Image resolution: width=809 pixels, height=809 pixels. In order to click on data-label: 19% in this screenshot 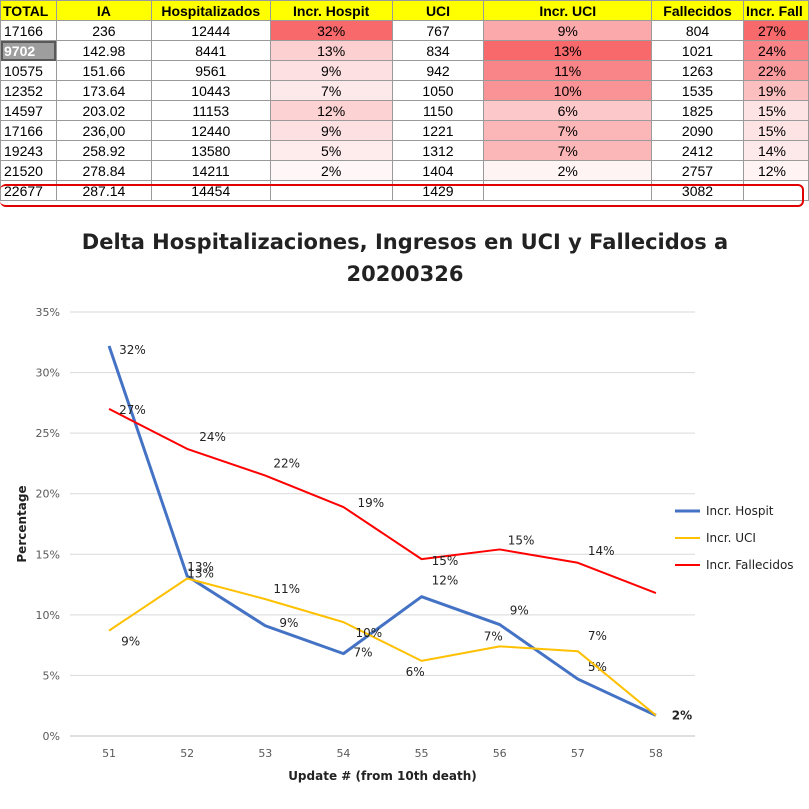, I will do `click(370, 503)`.